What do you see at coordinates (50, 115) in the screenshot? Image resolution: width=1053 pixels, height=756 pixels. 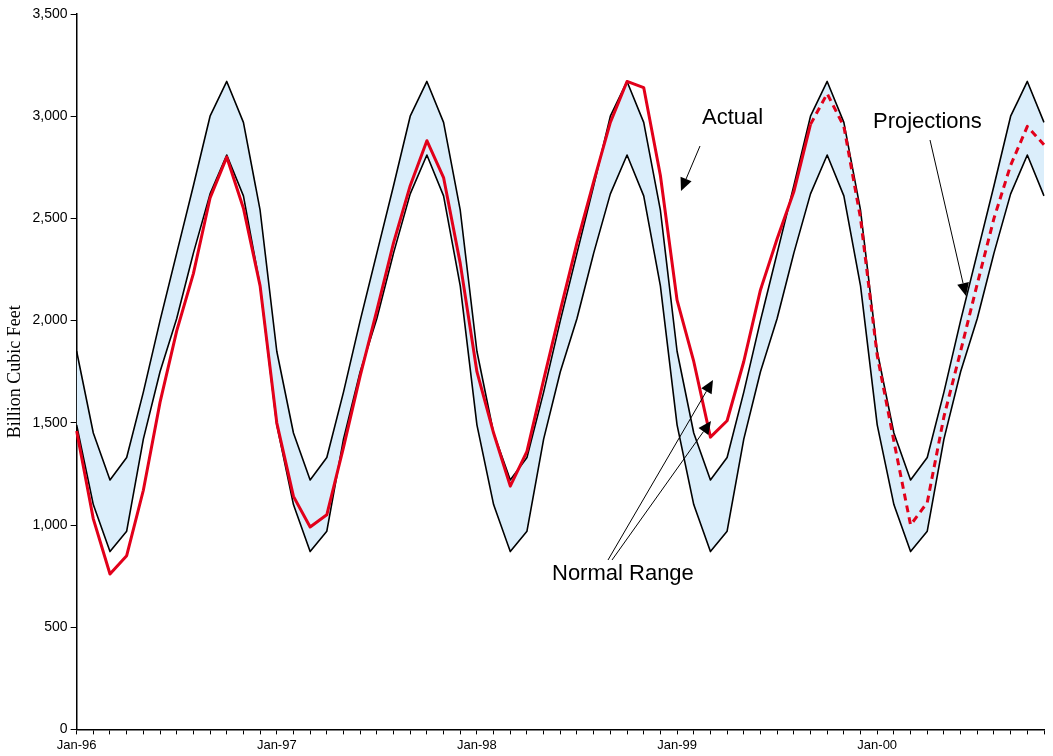 I see `y-tick-label: 3,000` at bounding box center [50, 115].